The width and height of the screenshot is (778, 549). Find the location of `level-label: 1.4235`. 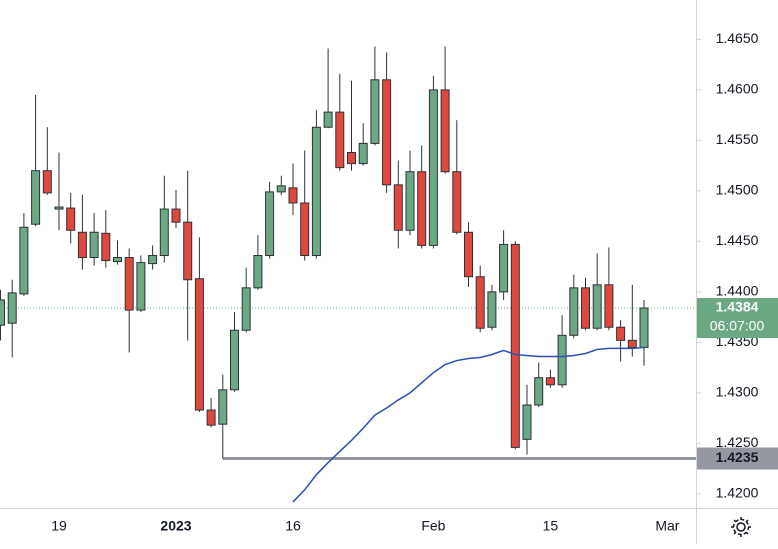

level-label: 1.4235 is located at coordinates (737, 457).